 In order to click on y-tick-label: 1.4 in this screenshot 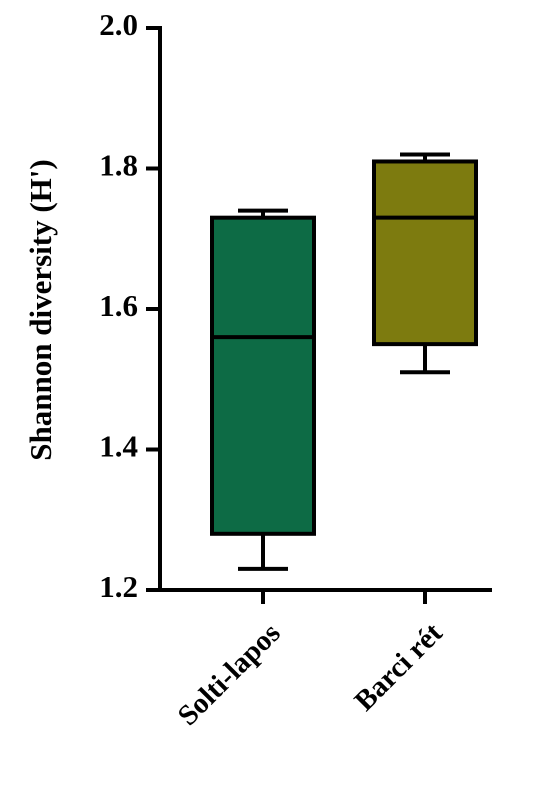, I will do `click(118, 446)`.